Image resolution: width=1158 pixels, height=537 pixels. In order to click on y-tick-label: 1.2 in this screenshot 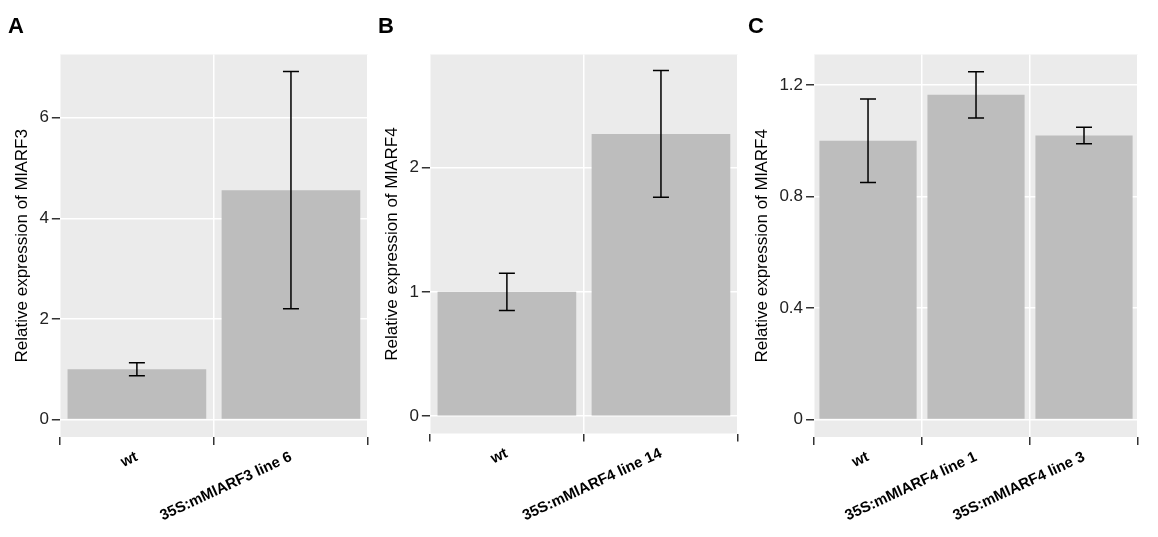, I will do `click(791, 84)`.